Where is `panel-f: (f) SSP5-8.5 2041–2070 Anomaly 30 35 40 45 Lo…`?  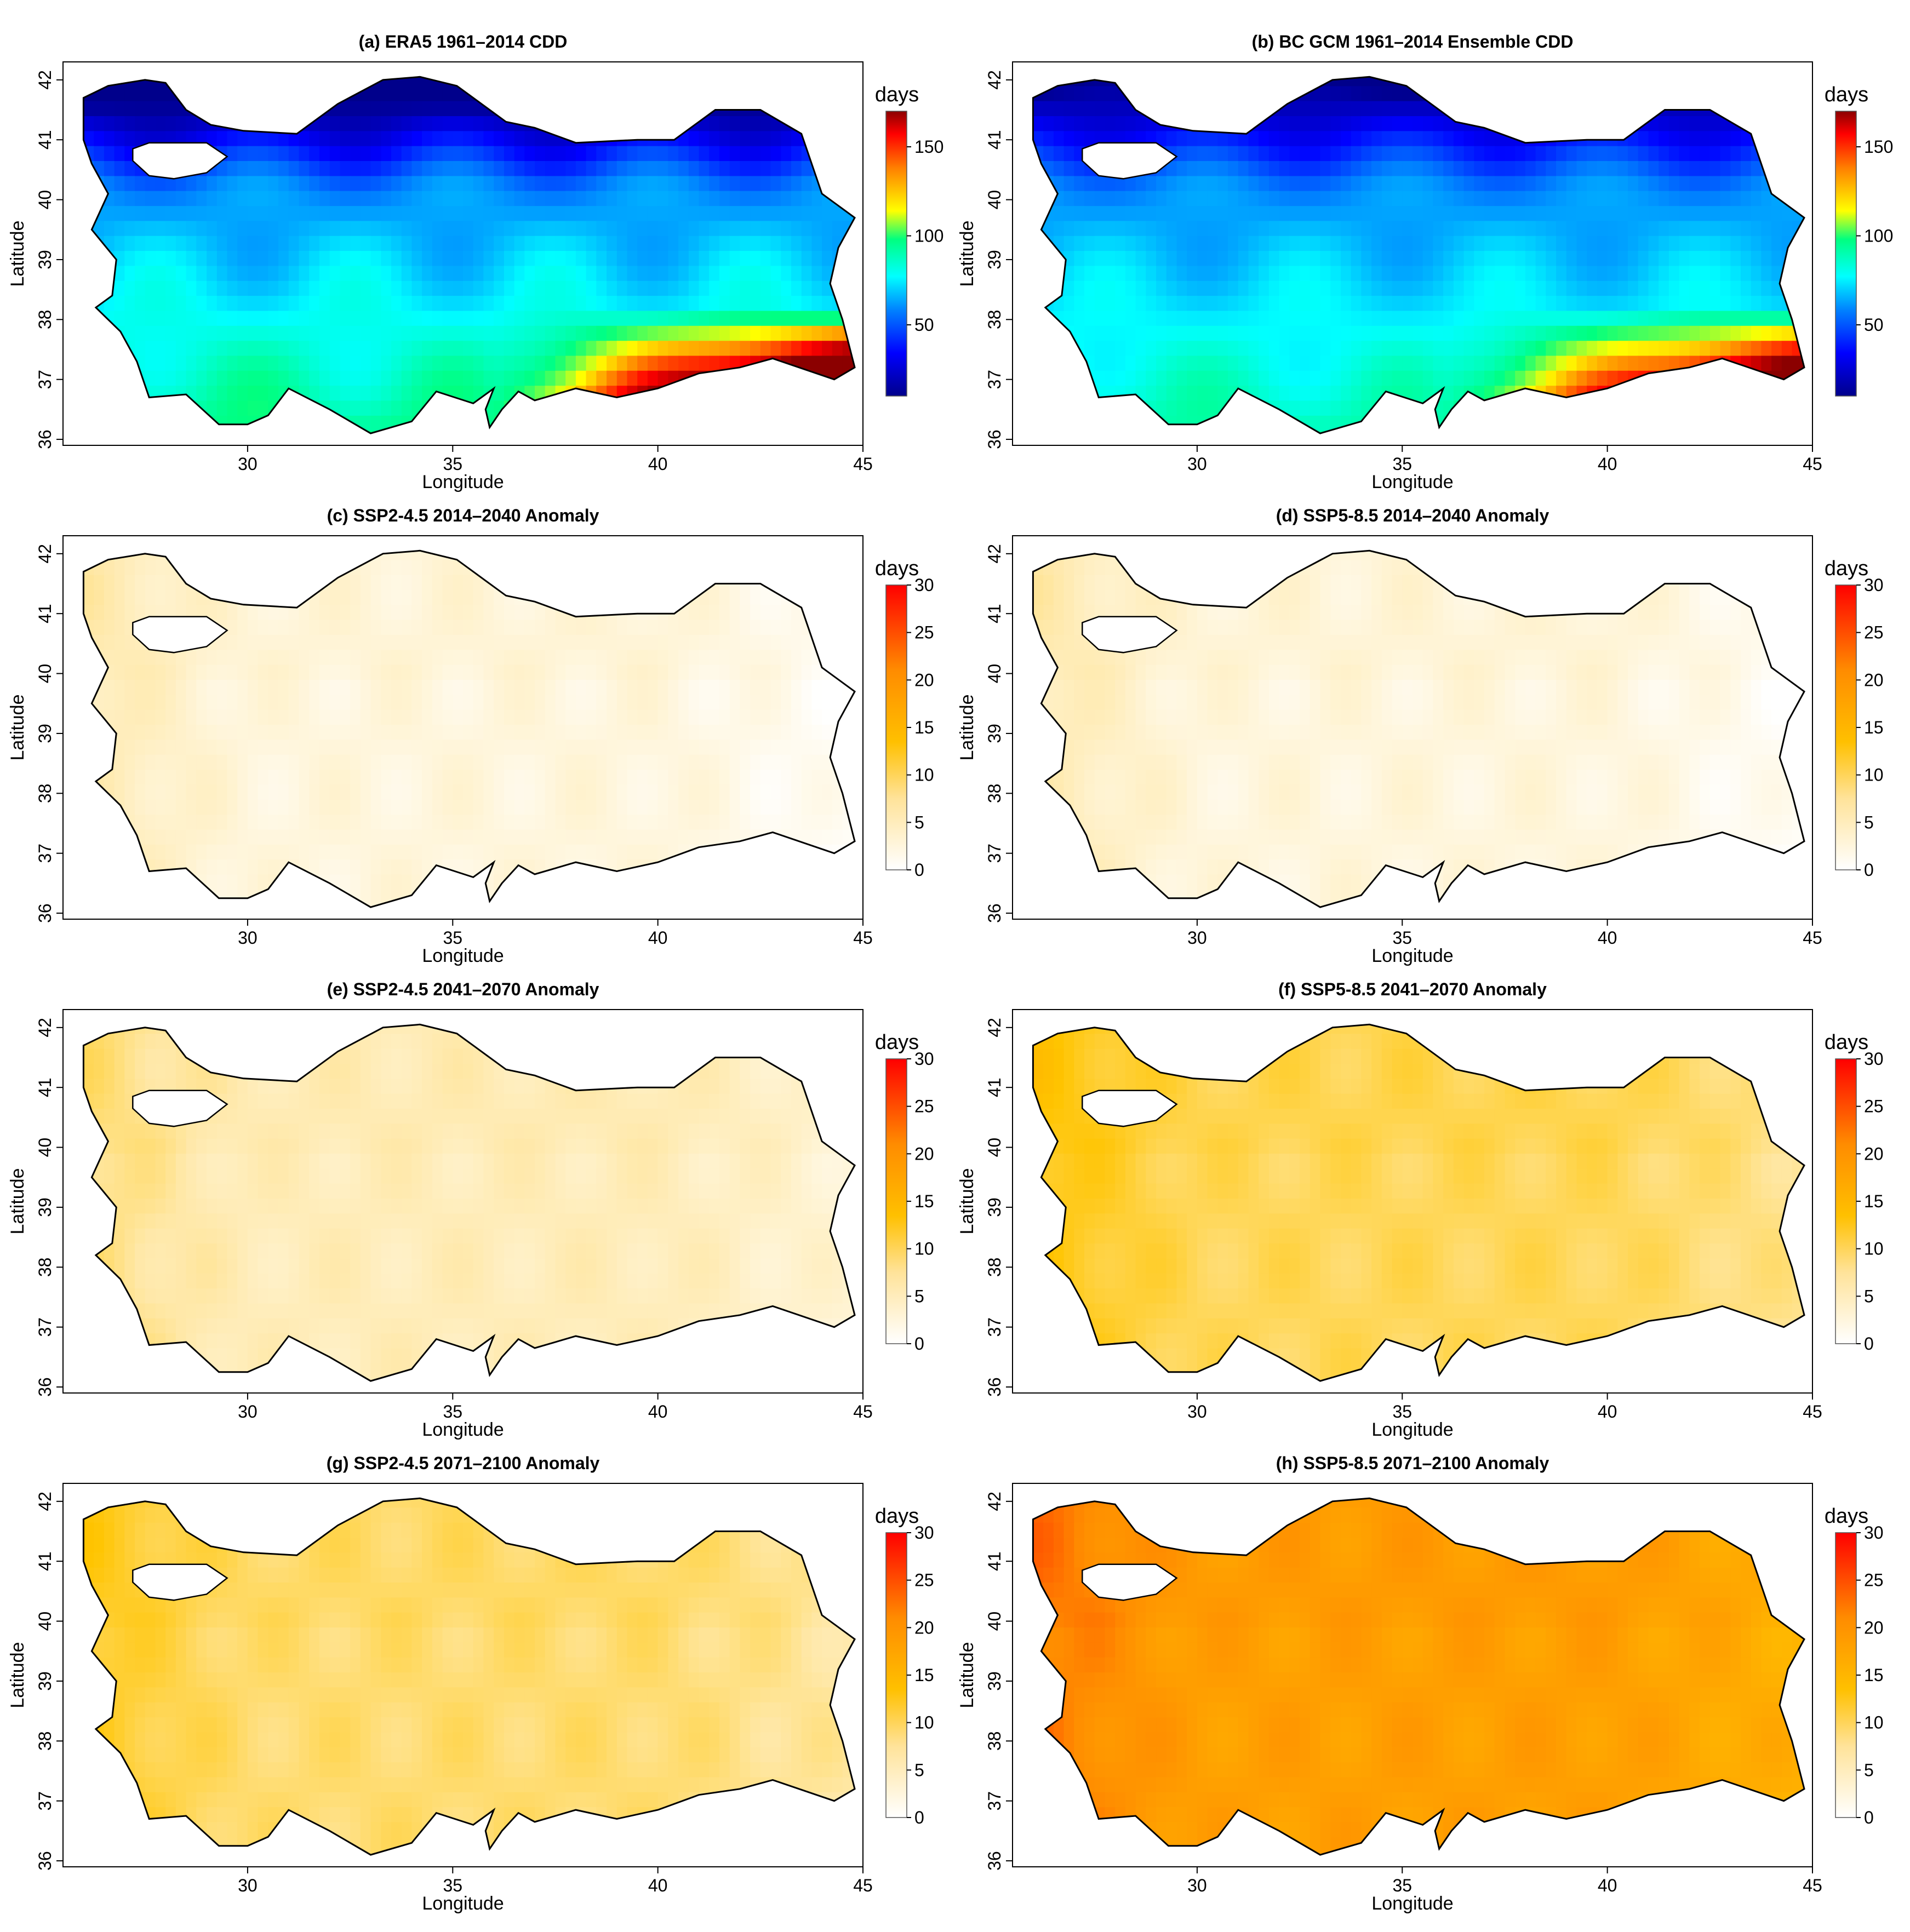
panel-f: (f) SSP5-8.5 2041–2070 Anomaly 30 35 40 45 Lo… is located at coordinates (1420, 1209).